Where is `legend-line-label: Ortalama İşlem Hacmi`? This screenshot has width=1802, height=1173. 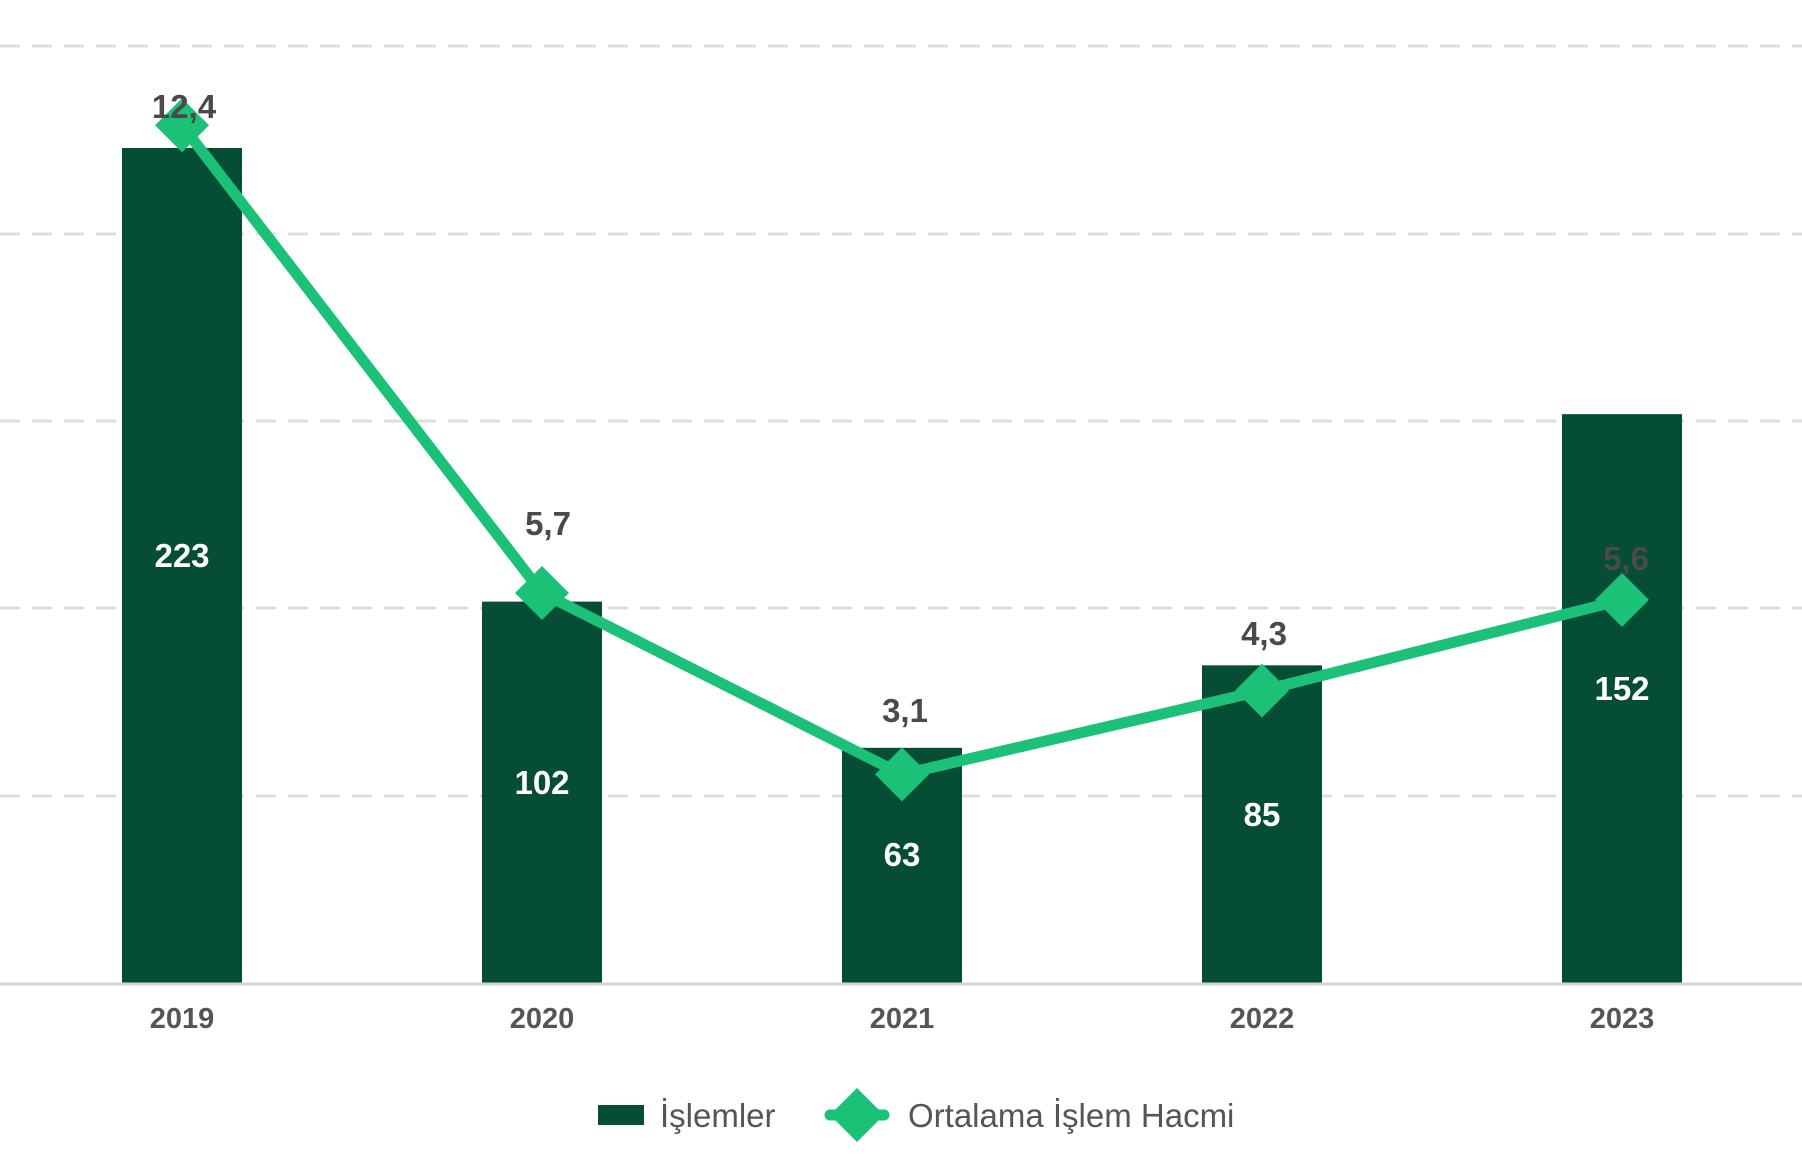 legend-line-label: Ortalama İşlem Hacmi is located at coordinates (1071, 1115).